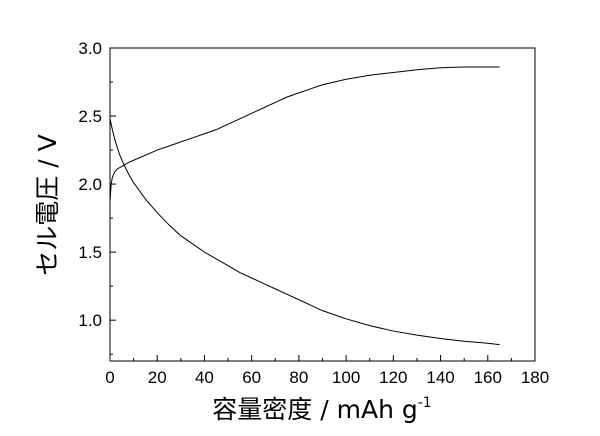  What do you see at coordinates (298, 377) in the screenshot?
I see `x-tick-label: 80` at bounding box center [298, 377].